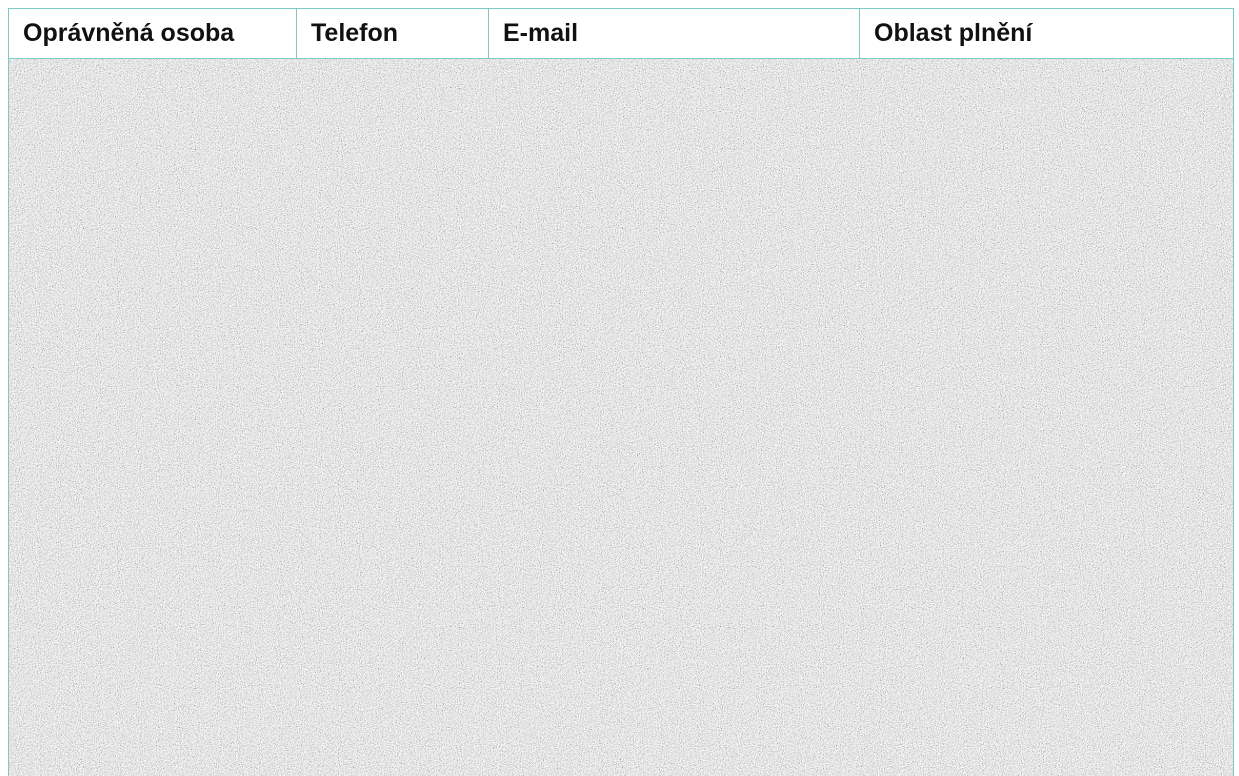  Describe the element at coordinates (953, 33) in the screenshot. I see `column-header-fulfillment-area: Oblast plnění` at that location.